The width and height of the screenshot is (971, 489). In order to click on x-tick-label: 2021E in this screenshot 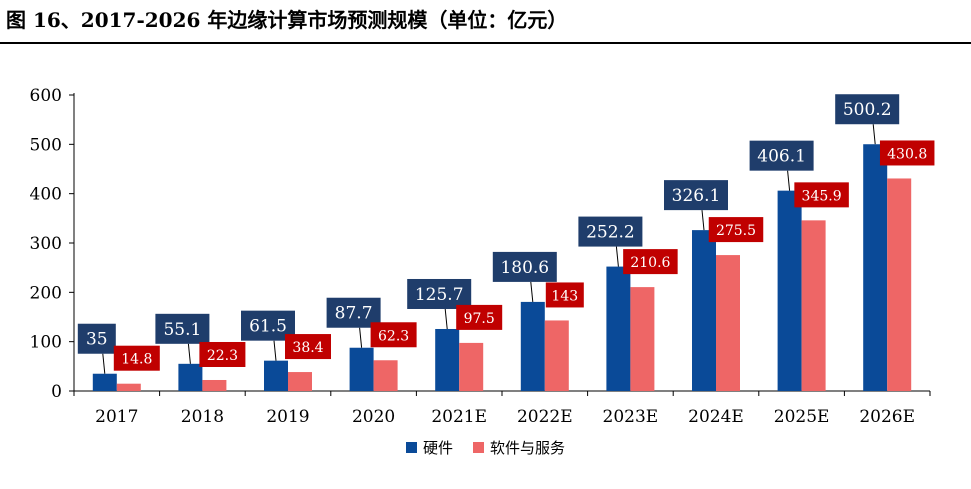, I will do `click(459, 417)`.